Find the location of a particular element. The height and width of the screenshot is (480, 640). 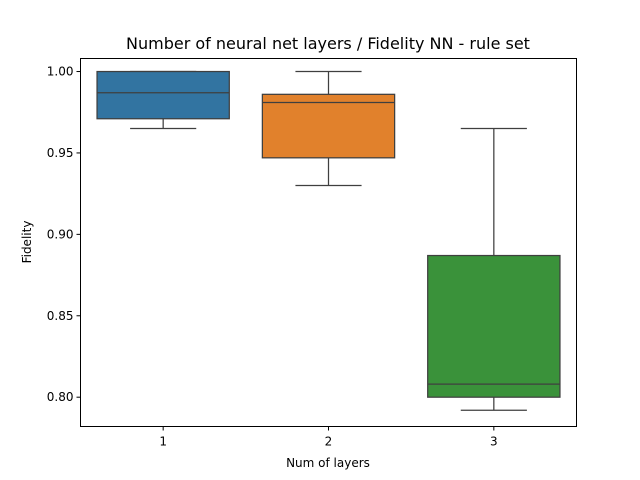

x-tick-label: 1 is located at coordinates (163, 442).